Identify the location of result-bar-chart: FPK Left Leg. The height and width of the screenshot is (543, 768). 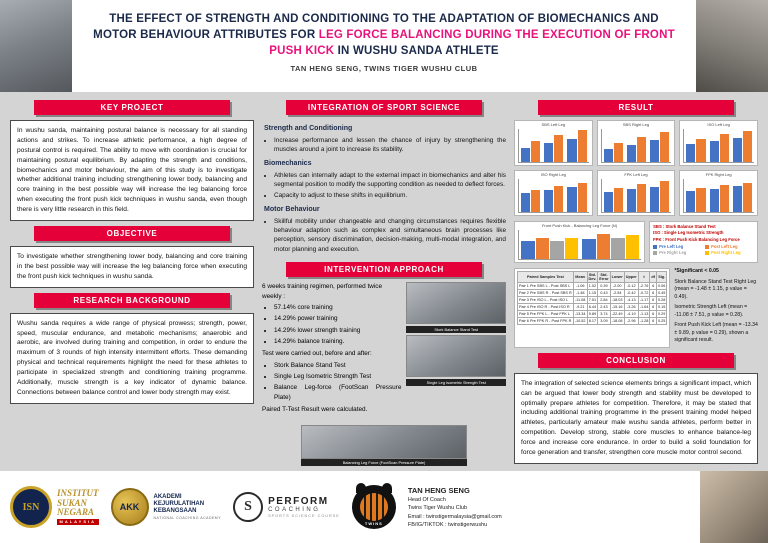
(636, 193).